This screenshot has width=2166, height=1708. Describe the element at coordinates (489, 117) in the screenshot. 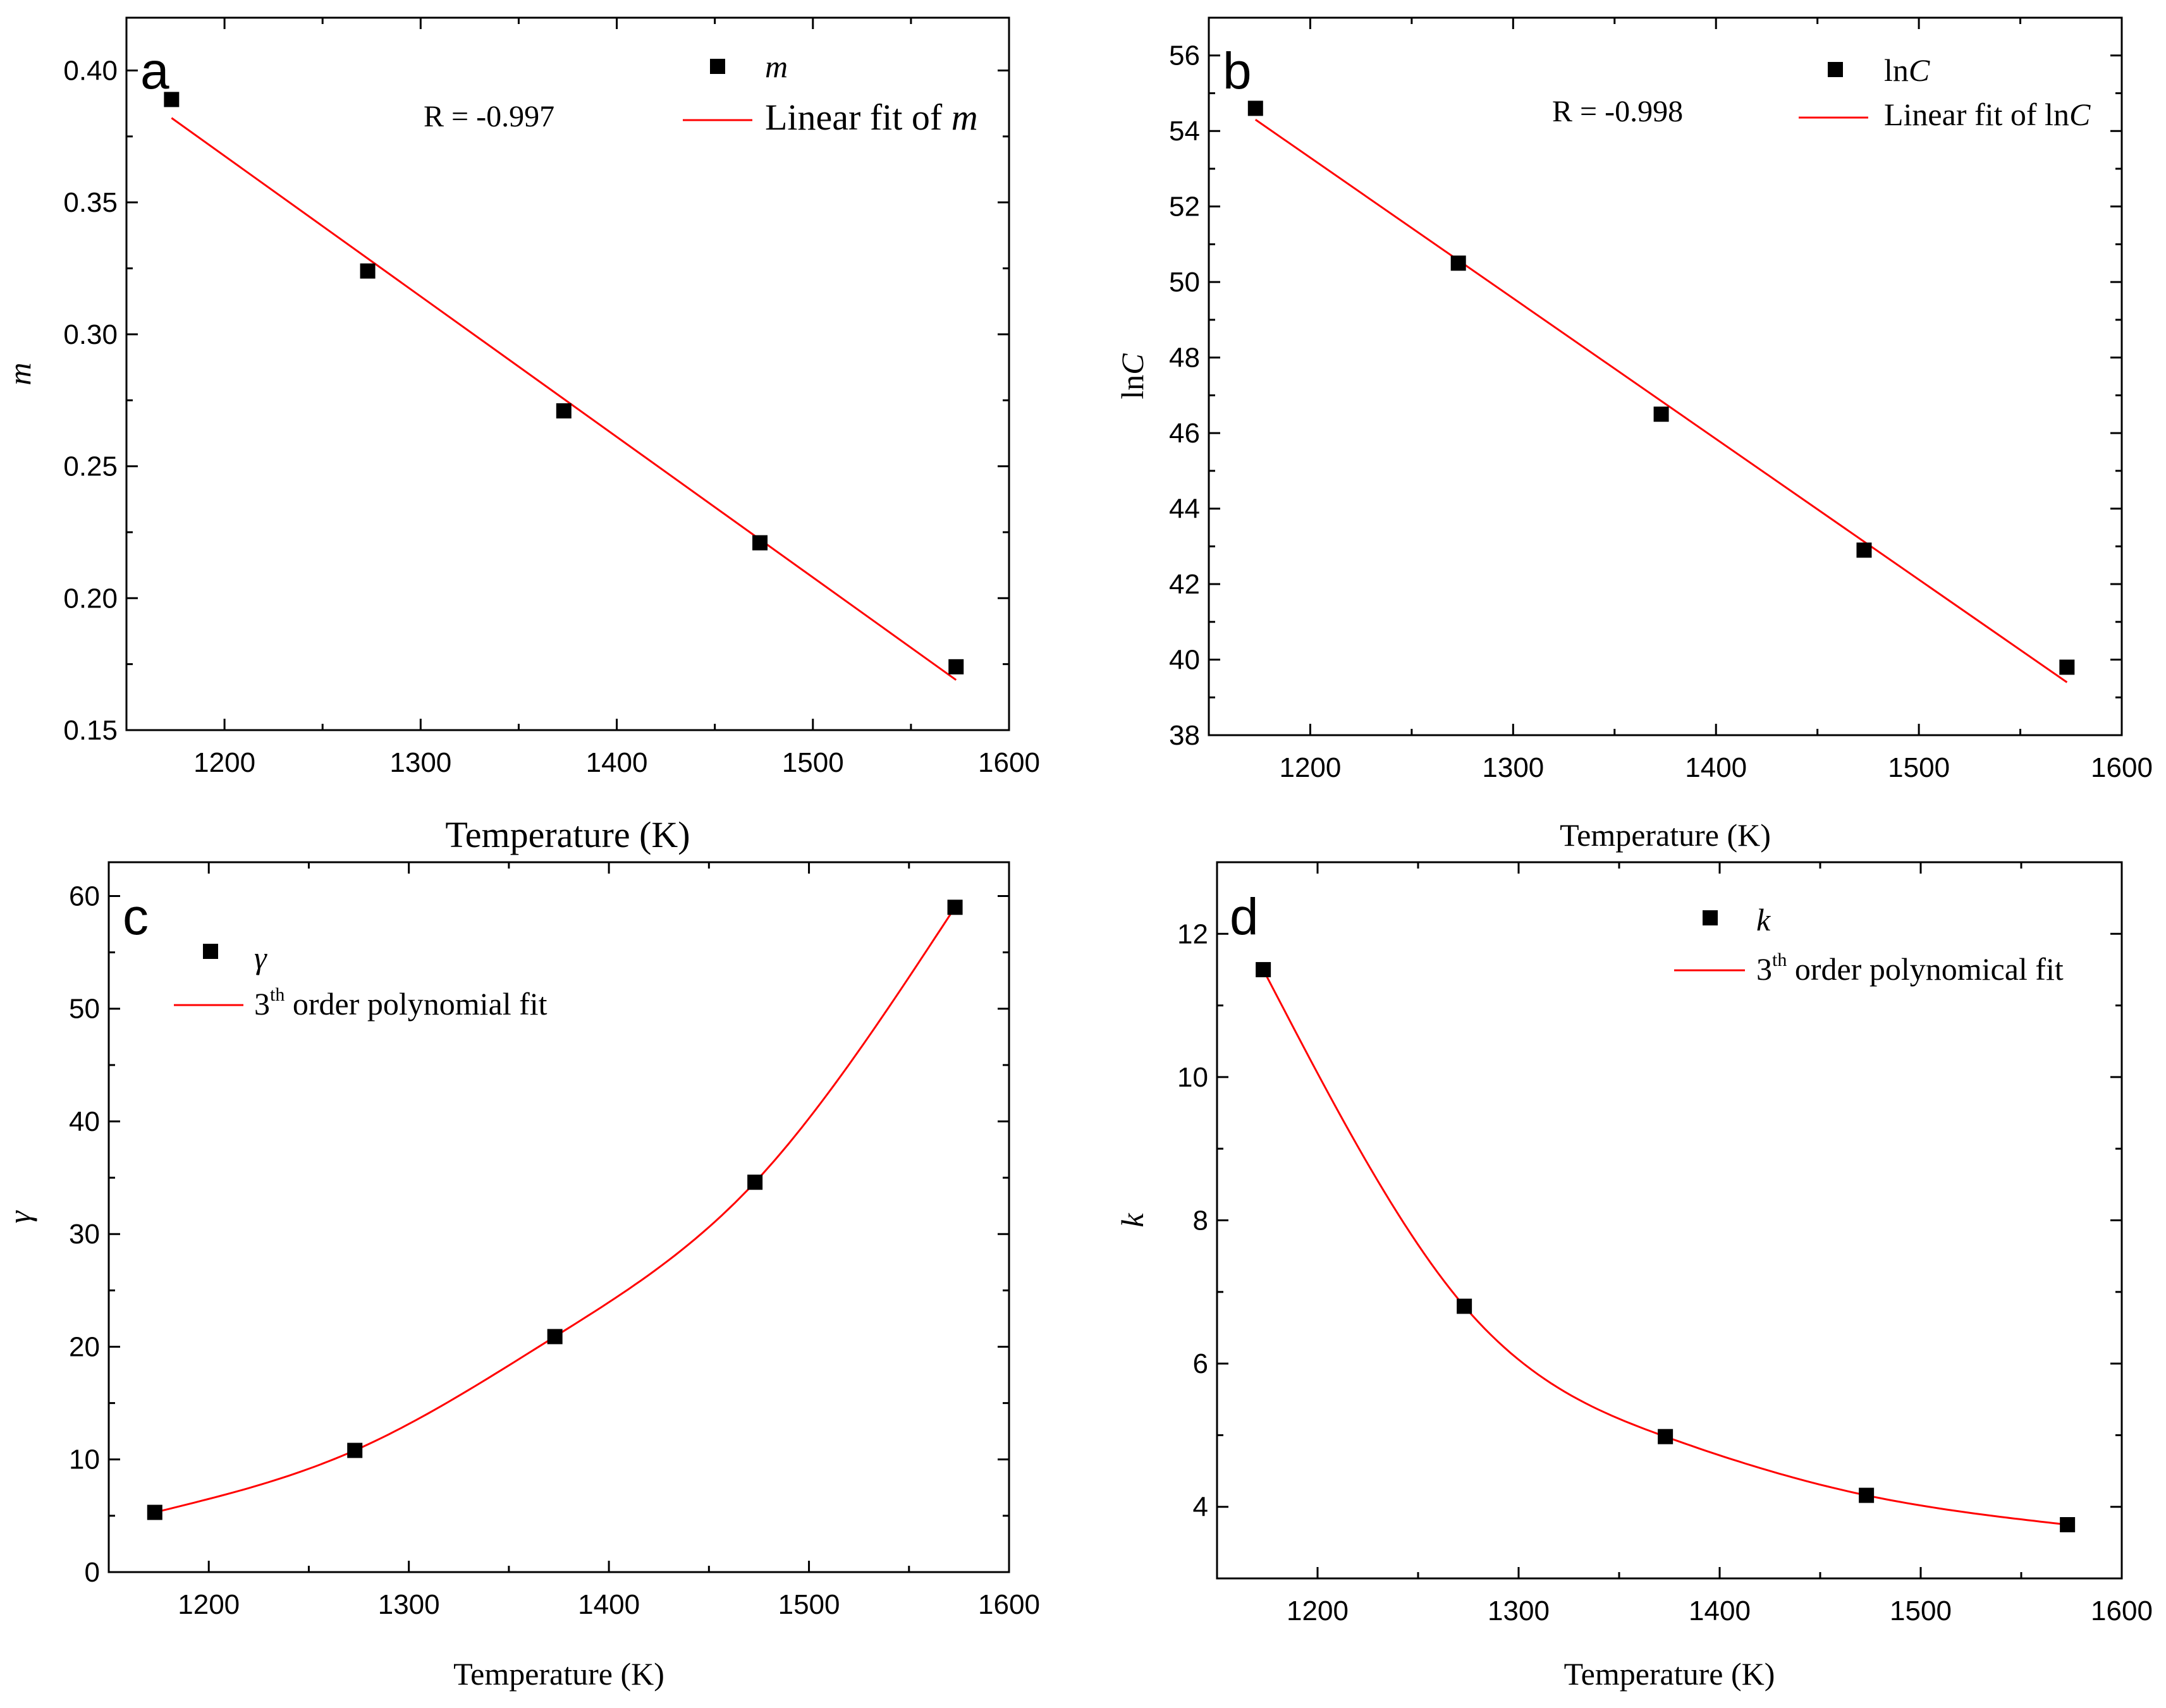

I see `correlation-annotation: R = -0.997` at that location.